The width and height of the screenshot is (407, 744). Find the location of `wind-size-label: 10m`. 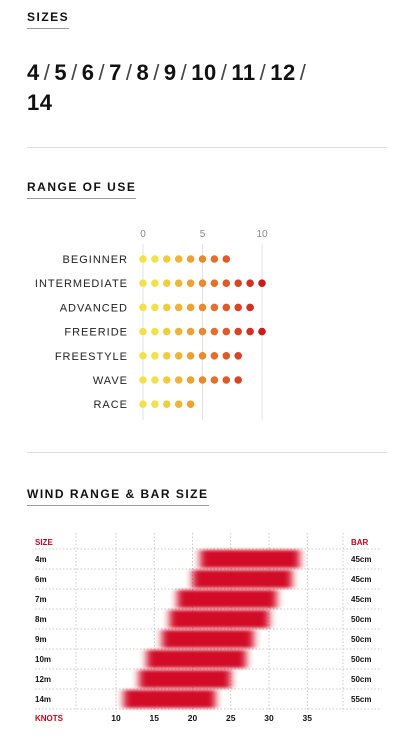

wind-size-label: 10m is located at coordinates (43, 659).